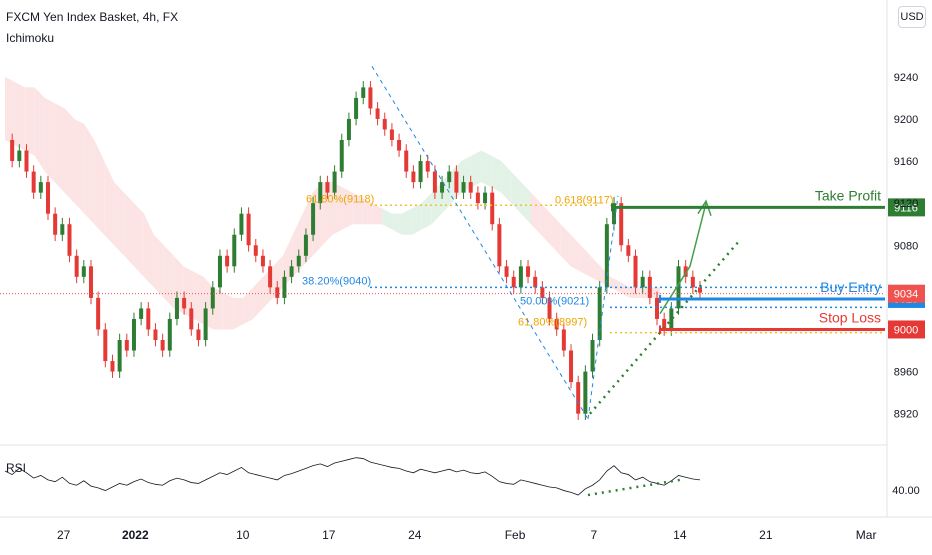  What do you see at coordinates (16, 468) in the screenshot?
I see `rsi-label: RSI` at bounding box center [16, 468].